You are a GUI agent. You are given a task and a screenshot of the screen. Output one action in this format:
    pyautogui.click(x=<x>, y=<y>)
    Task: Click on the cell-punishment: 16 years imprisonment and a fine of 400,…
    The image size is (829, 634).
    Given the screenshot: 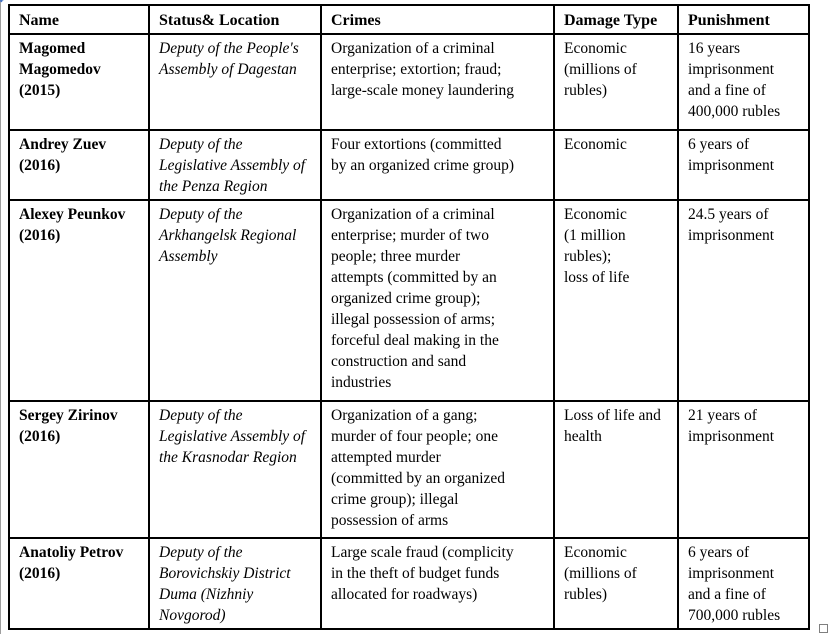 What is the action you would take?
    pyautogui.click(x=743, y=82)
    